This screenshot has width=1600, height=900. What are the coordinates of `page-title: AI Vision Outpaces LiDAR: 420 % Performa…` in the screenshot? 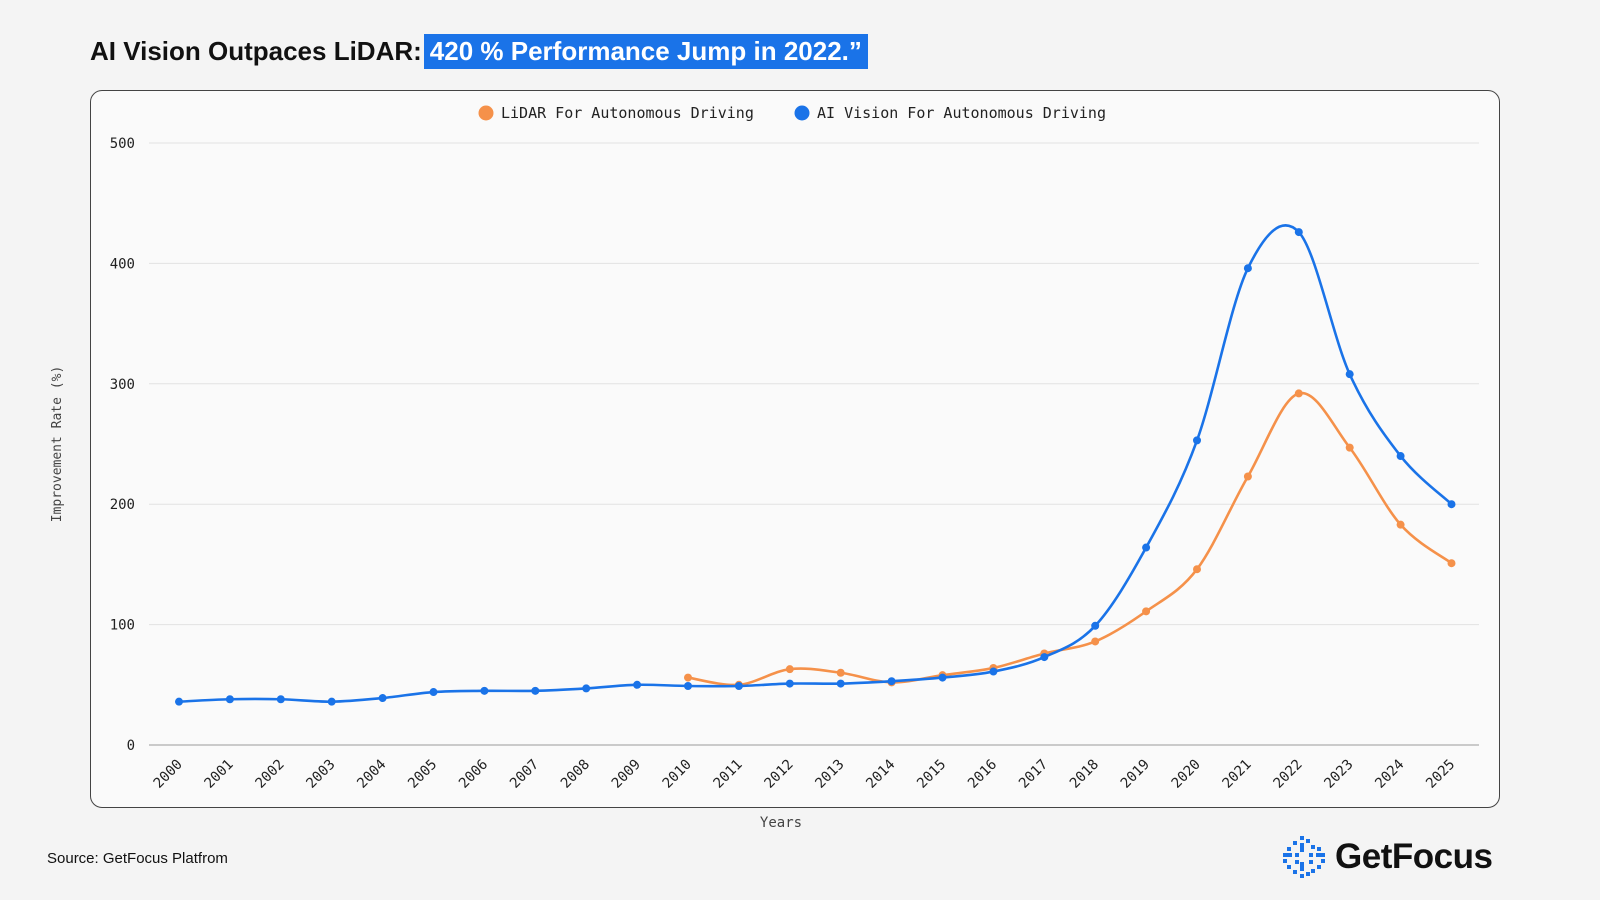 It's located at (479, 51).